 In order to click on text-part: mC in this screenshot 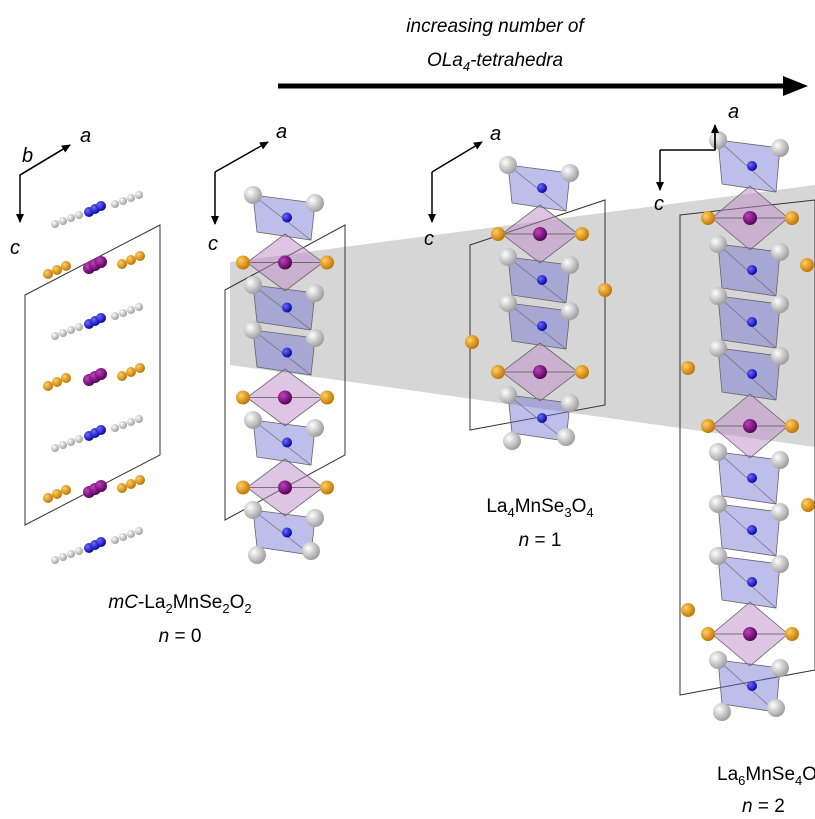, I will do `click(123, 602)`.